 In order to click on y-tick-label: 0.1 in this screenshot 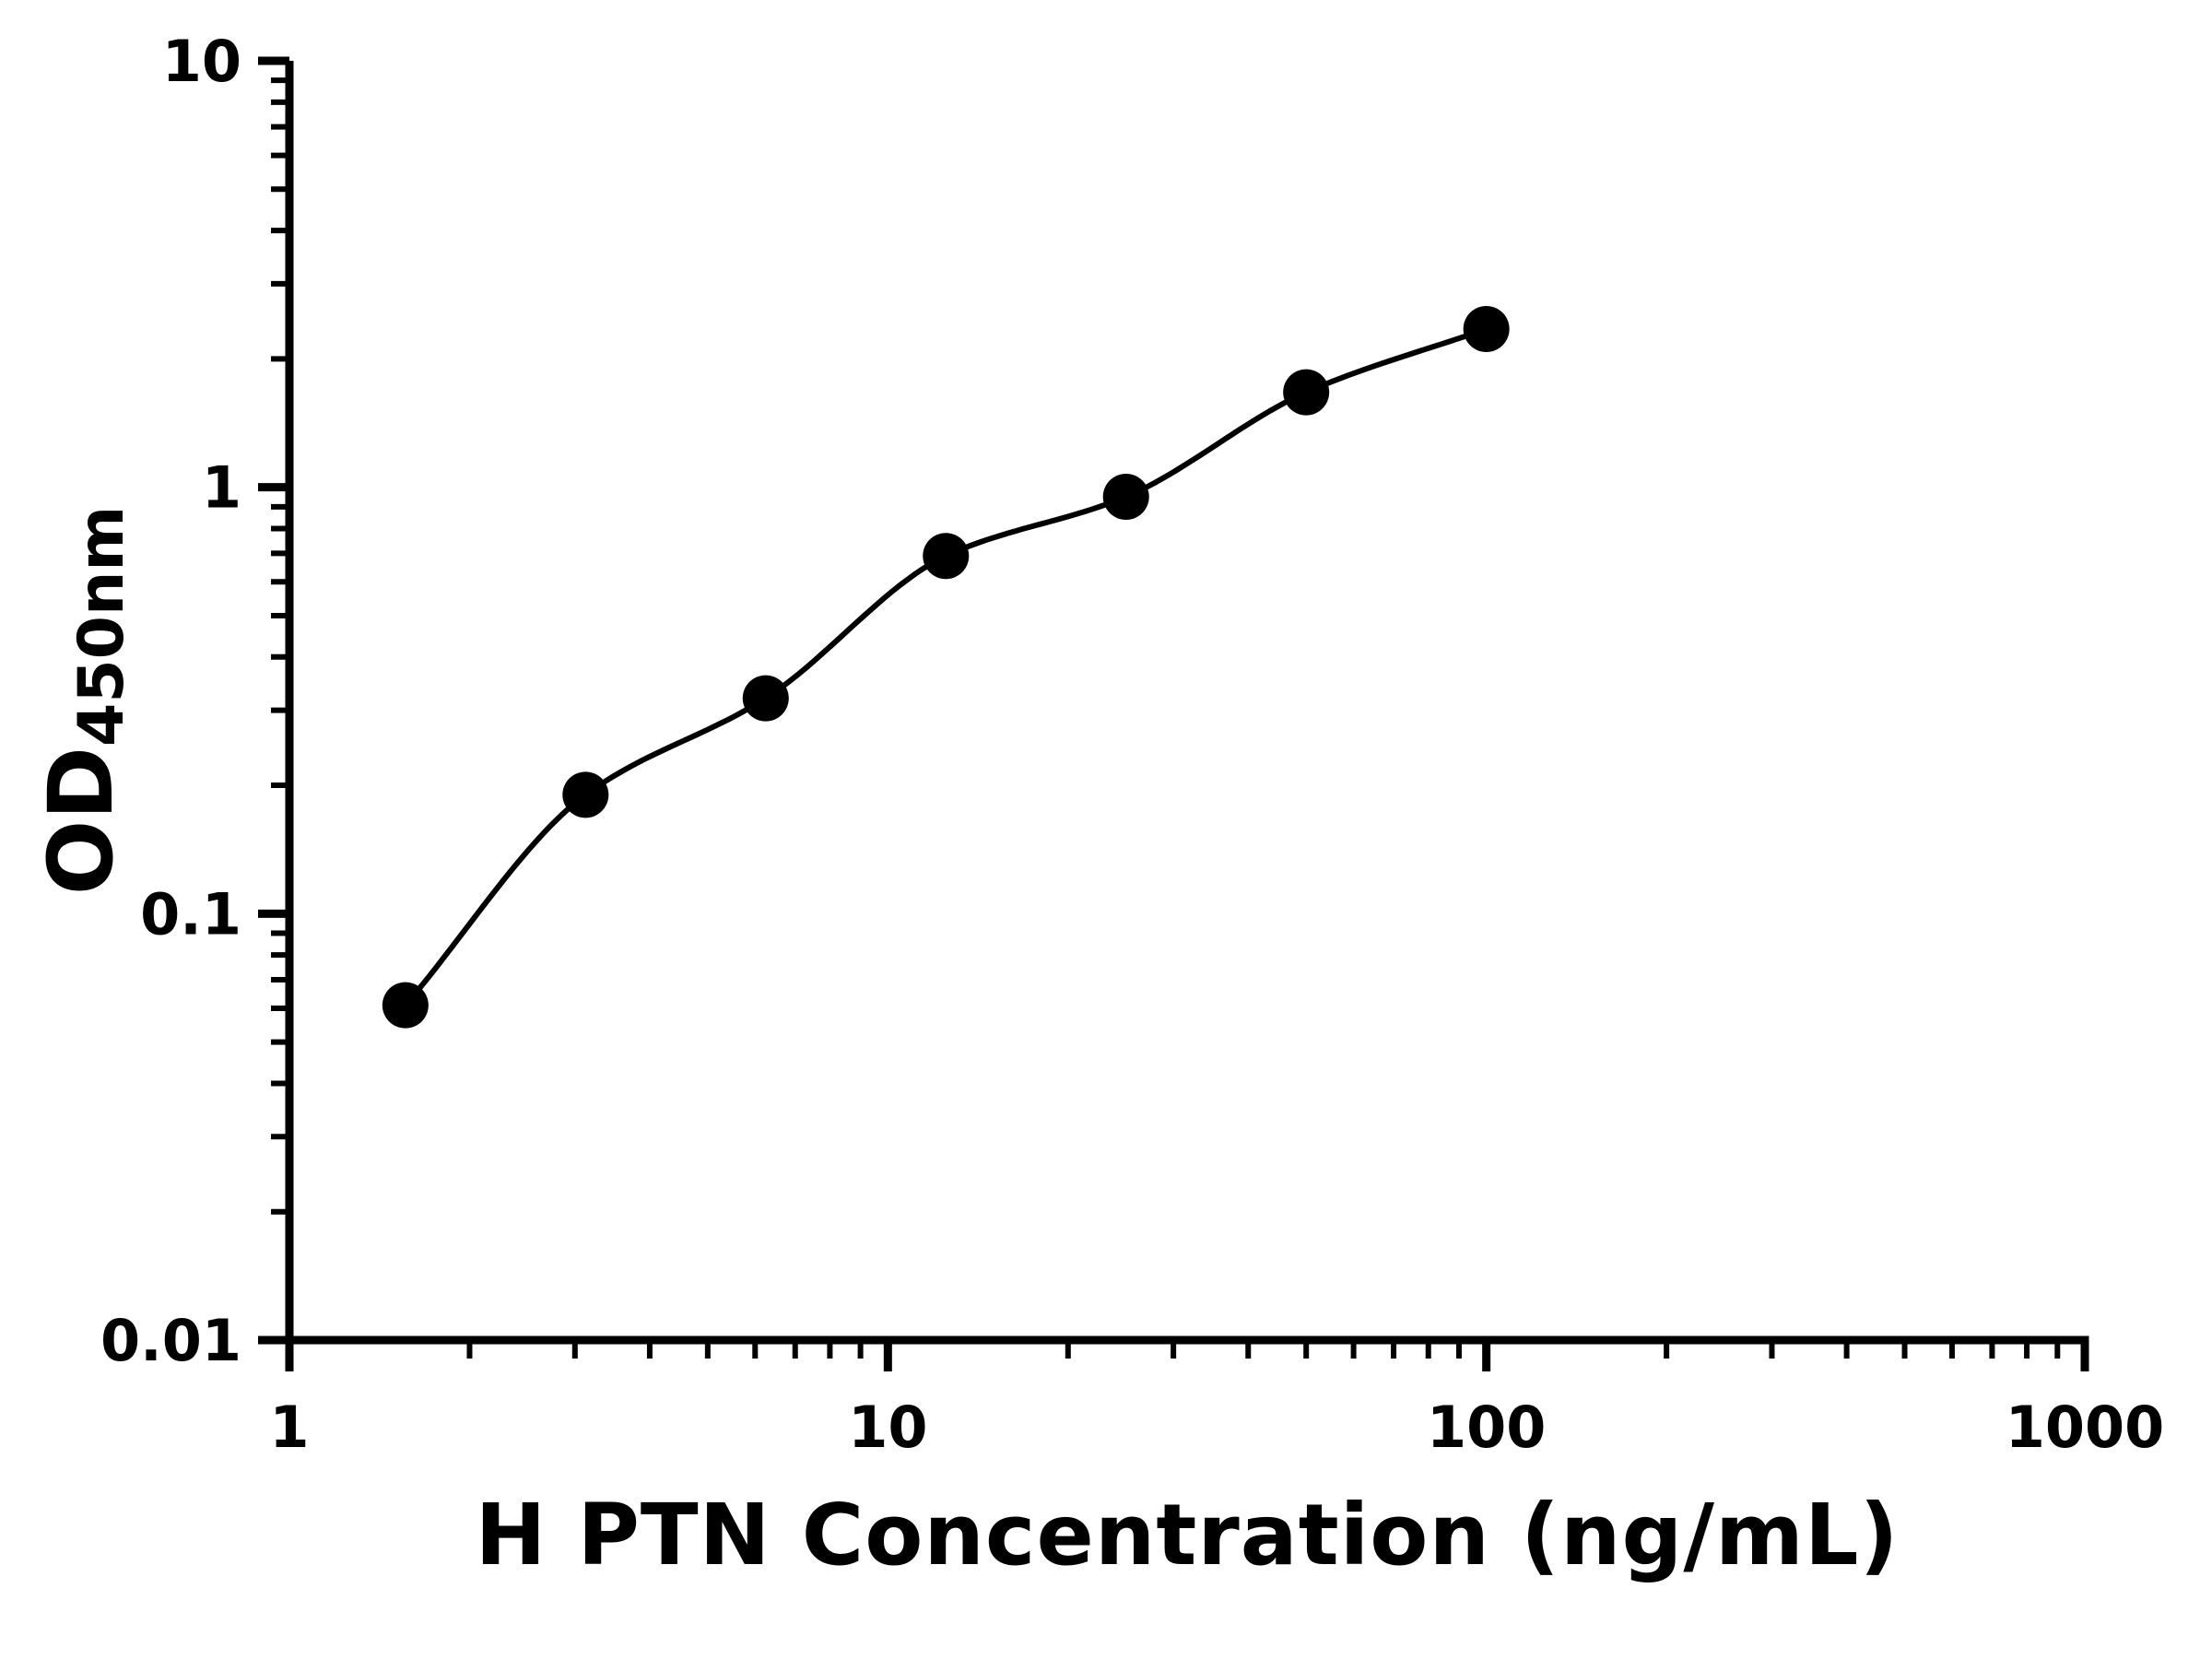, I will do `click(190, 913)`.